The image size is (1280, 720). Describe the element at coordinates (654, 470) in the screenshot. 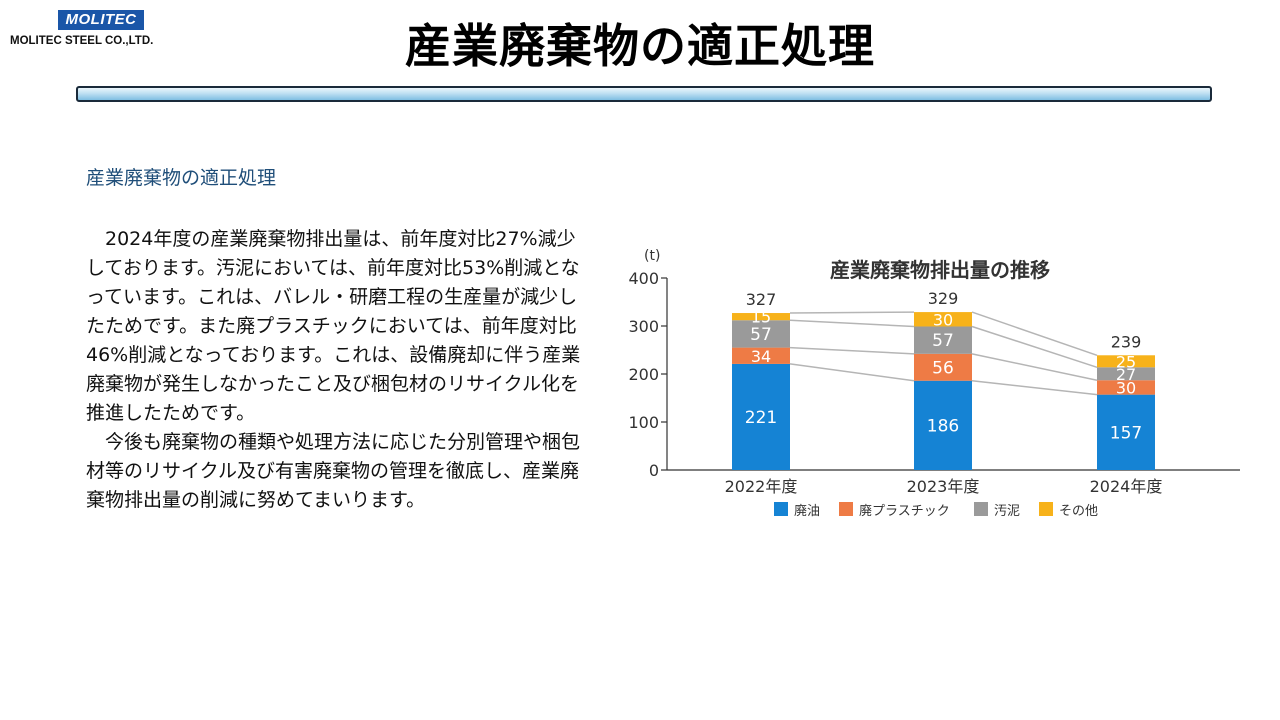

I see `y-tick-label: 0` at that location.